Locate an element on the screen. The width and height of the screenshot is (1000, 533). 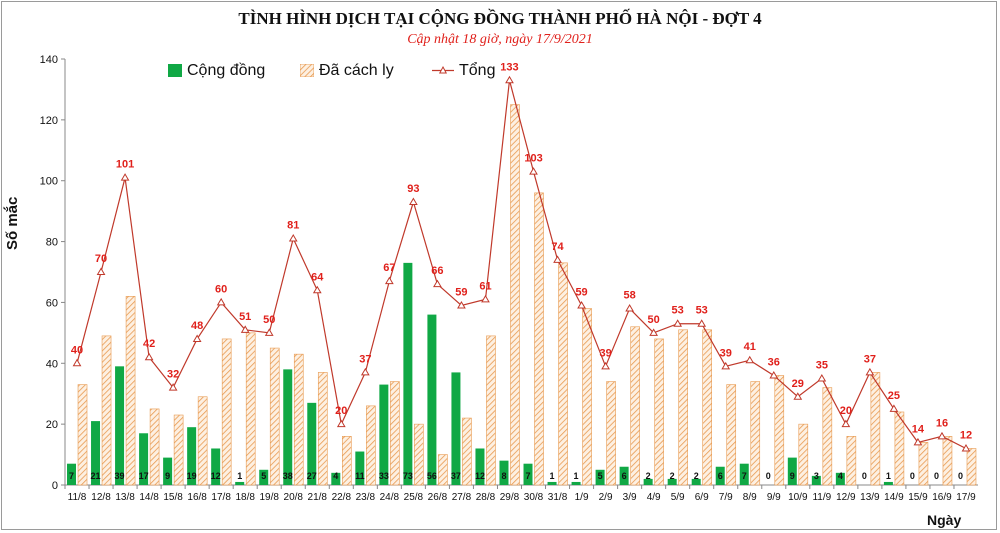
data-label-tong: 39 is located at coordinates (605, 353).